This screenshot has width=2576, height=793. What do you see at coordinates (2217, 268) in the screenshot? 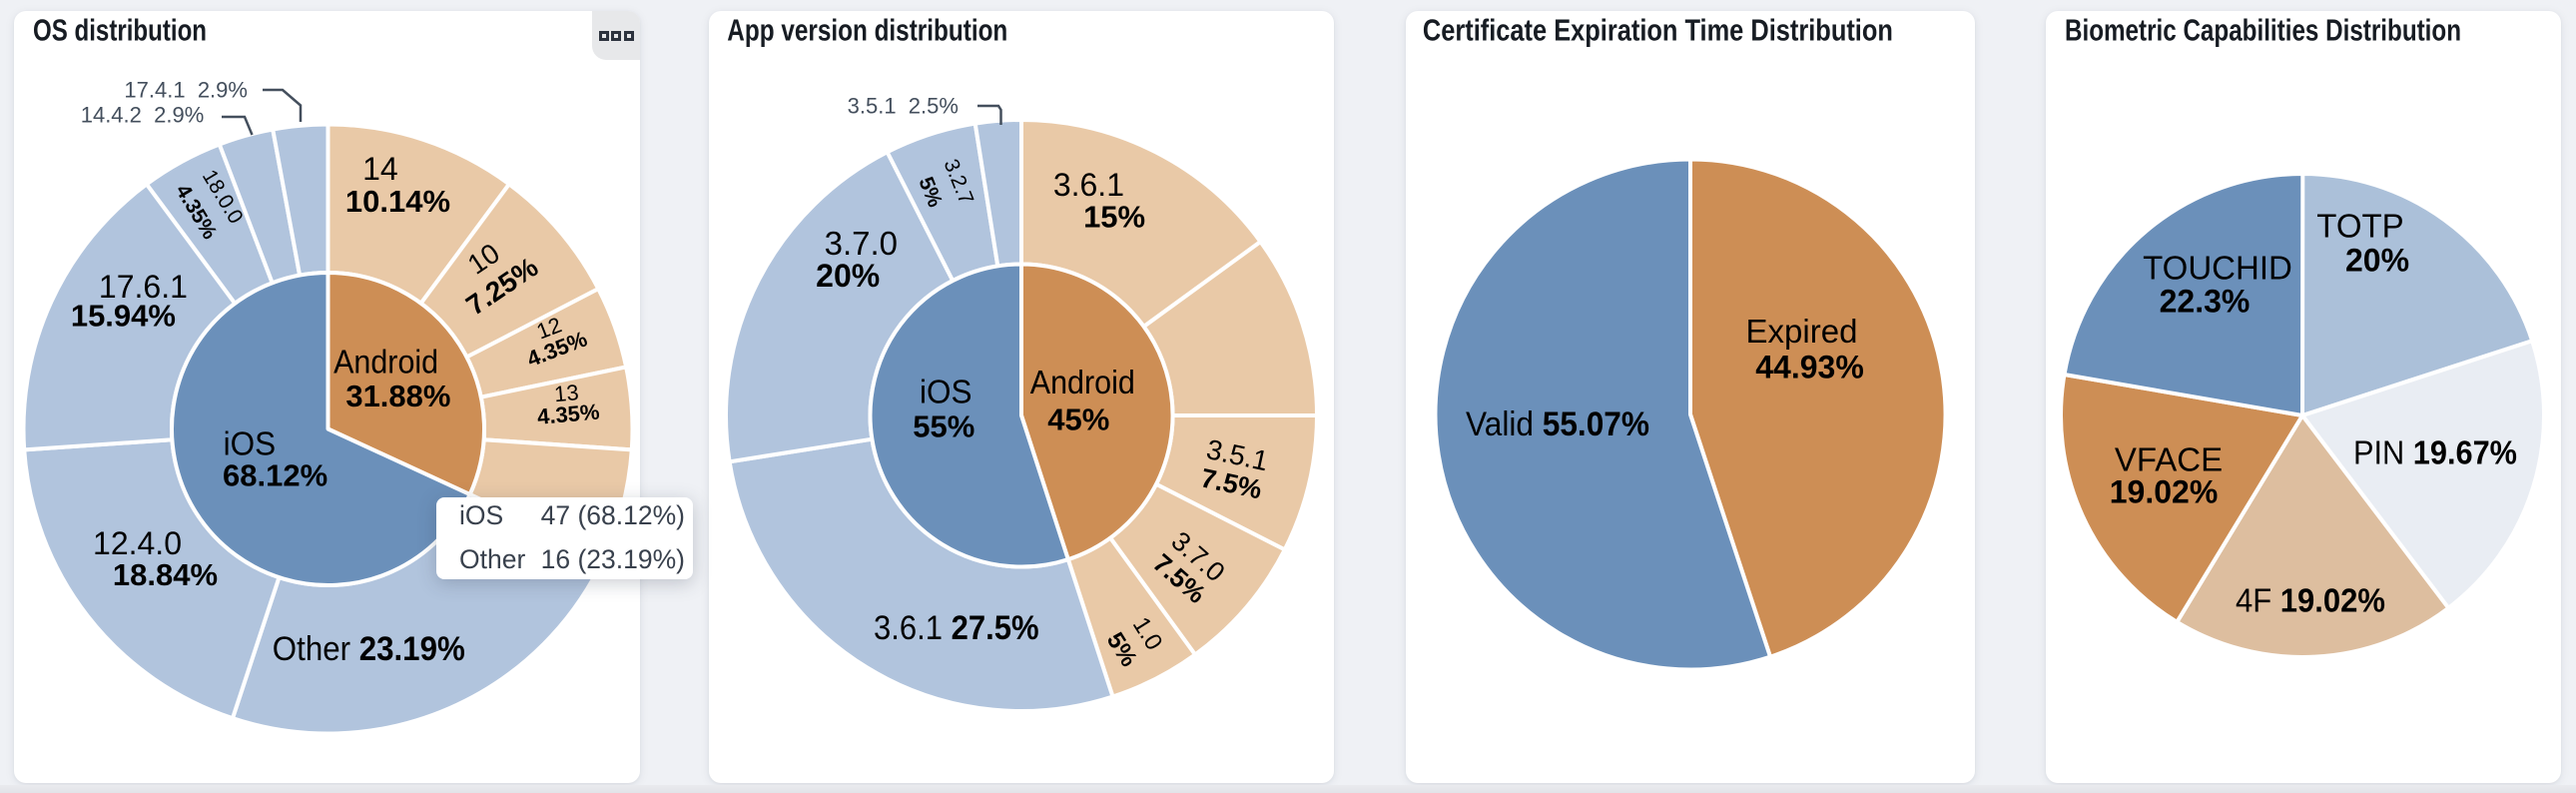
I see `svg-text: TOUCHID` at bounding box center [2217, 268].